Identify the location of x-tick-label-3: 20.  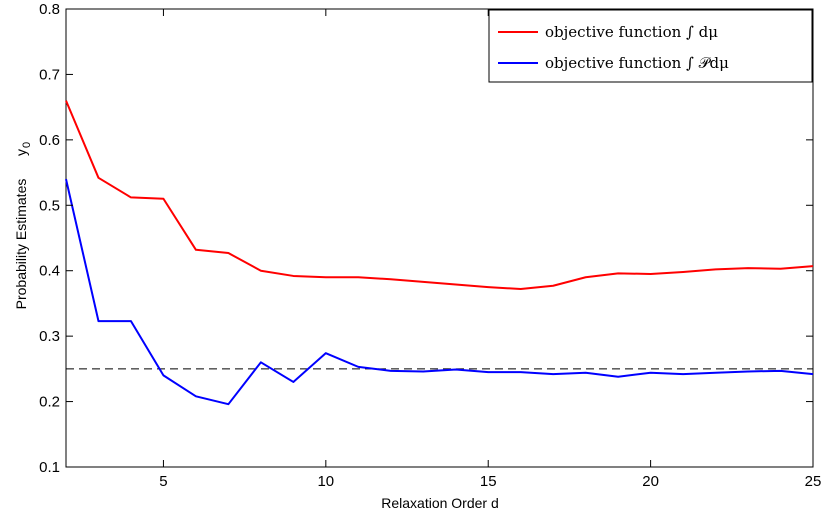
(650, 481).